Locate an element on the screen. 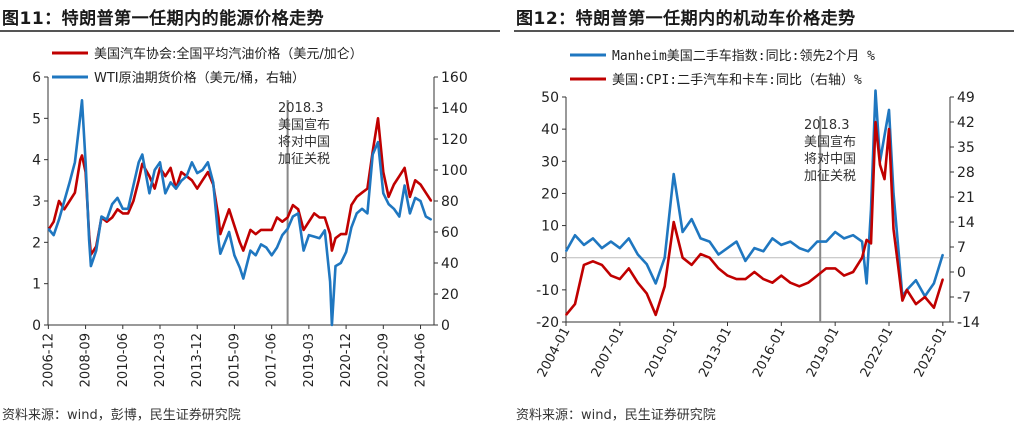  right-tick-label: 160 is located at coordinates (454, 78).